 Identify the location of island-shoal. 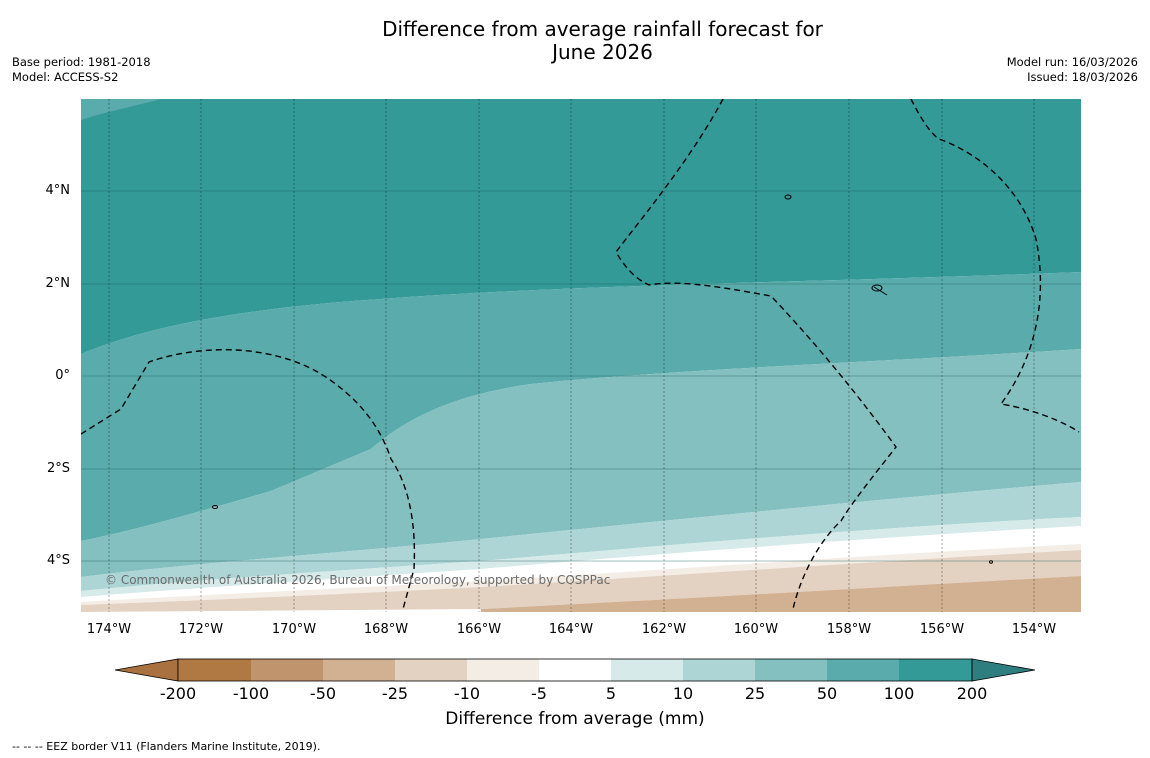
(880, 291).